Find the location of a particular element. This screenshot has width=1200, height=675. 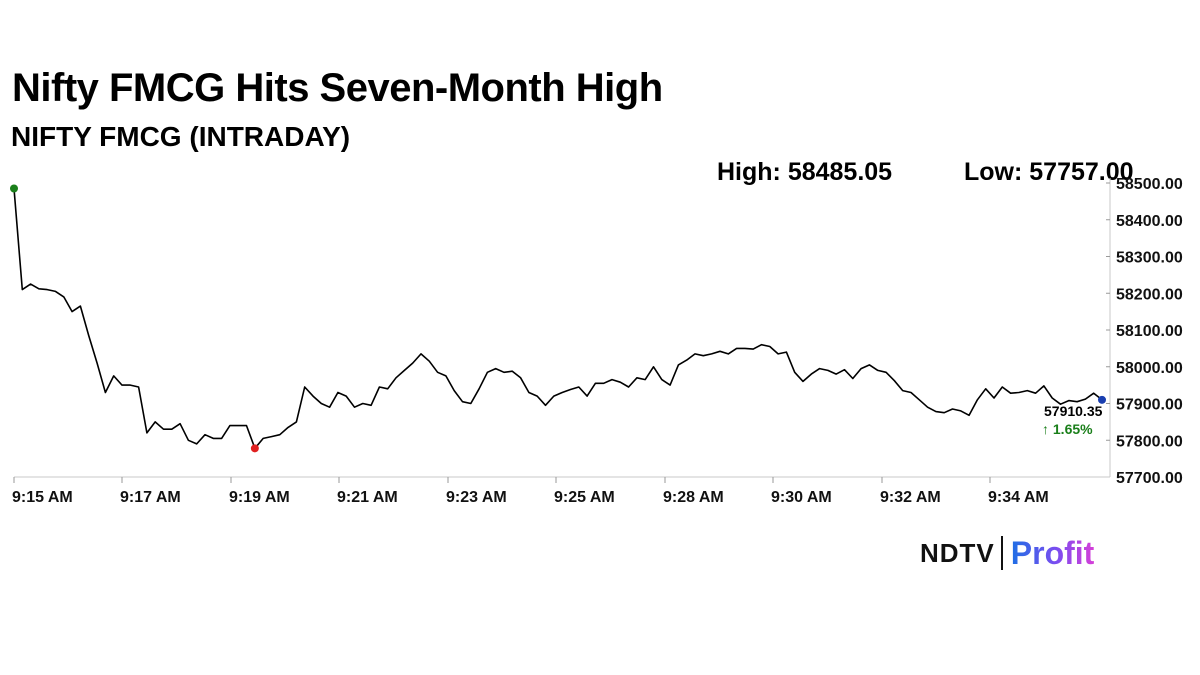

y-tick-label: 57900.00 is located at coordinates (1149, 405).